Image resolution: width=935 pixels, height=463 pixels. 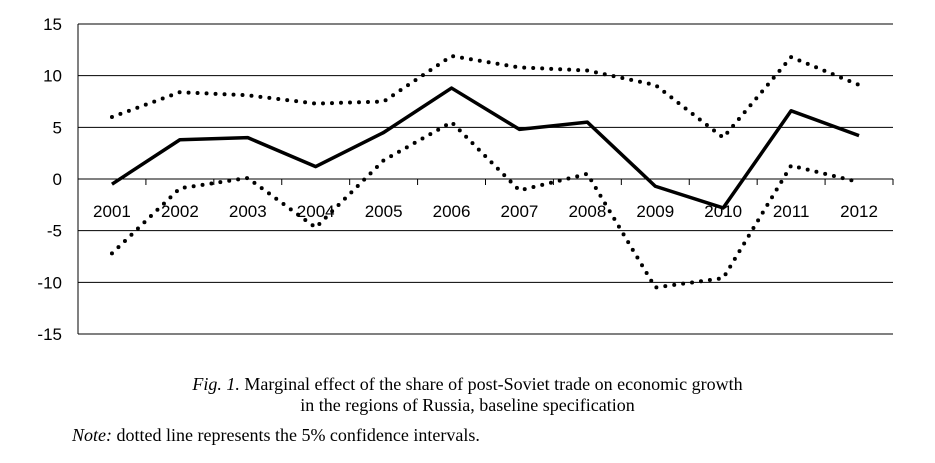 I want to click on x-tick-label: 2001, so click(x=112, y=211).